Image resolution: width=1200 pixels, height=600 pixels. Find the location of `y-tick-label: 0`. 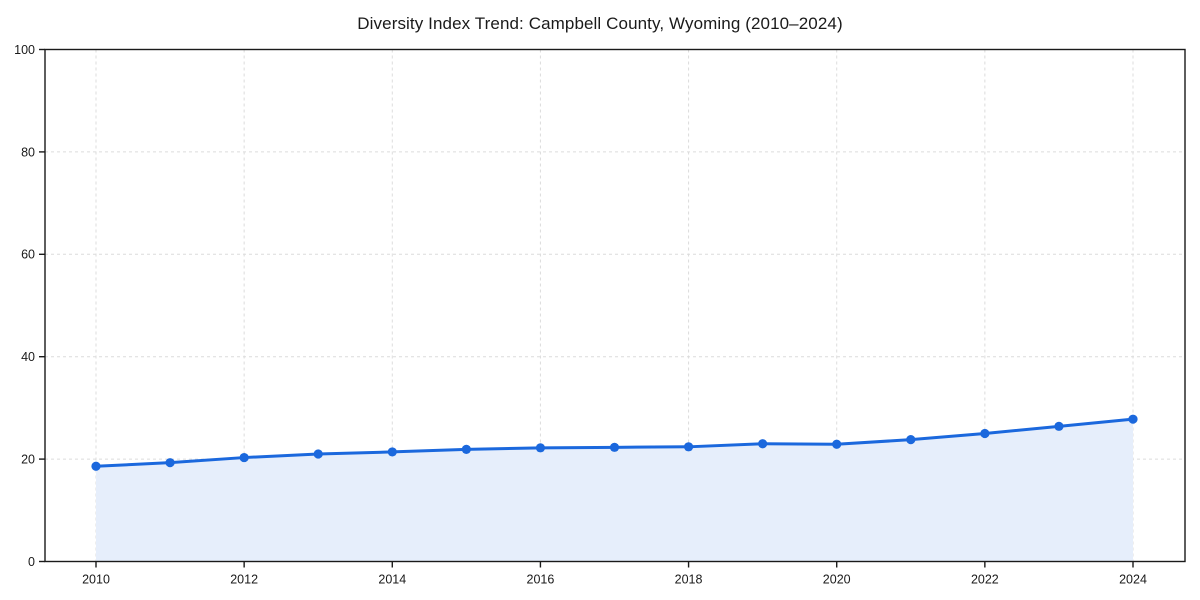

y-tick-label: 0 is located at coordinates (31, 562).